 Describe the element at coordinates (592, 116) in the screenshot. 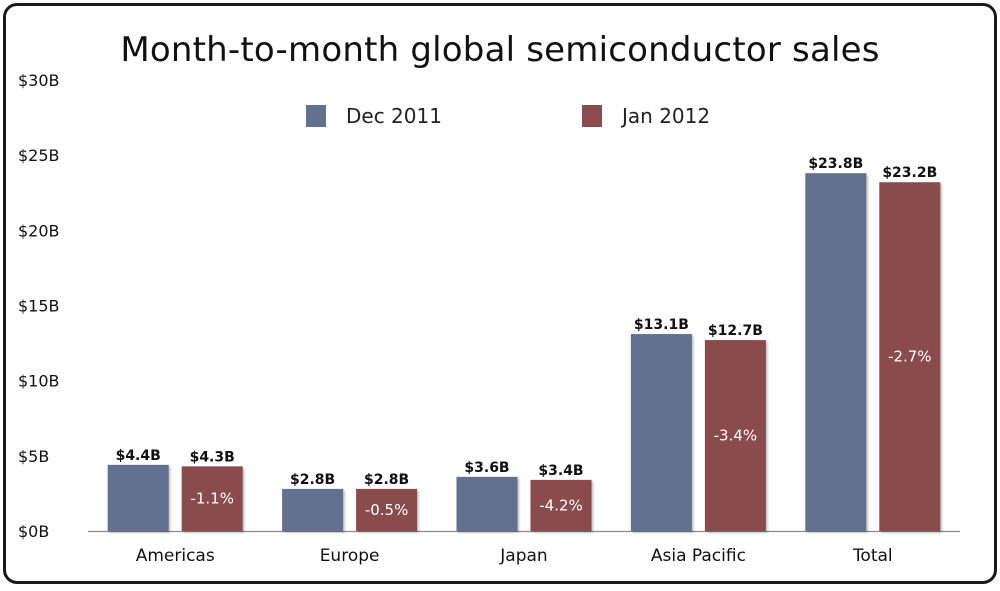

I see `legend-swatch-jan-2012` at that location.